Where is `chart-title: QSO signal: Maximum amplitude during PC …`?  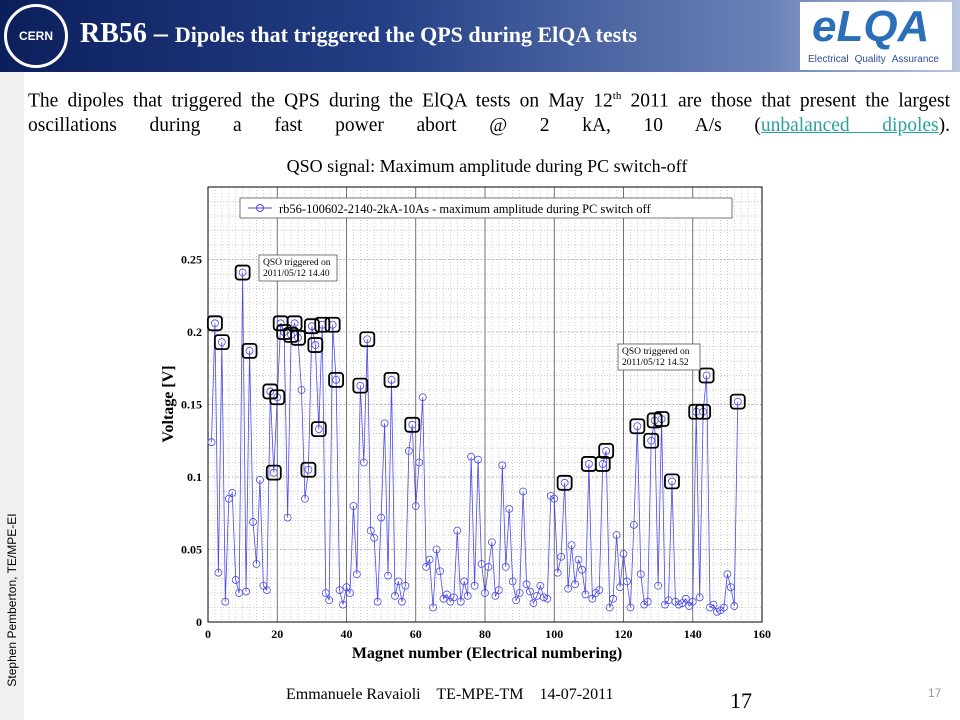
chart-title: QSO signal: Maximum amplitude during PC … is located at coordinates (487, 166).